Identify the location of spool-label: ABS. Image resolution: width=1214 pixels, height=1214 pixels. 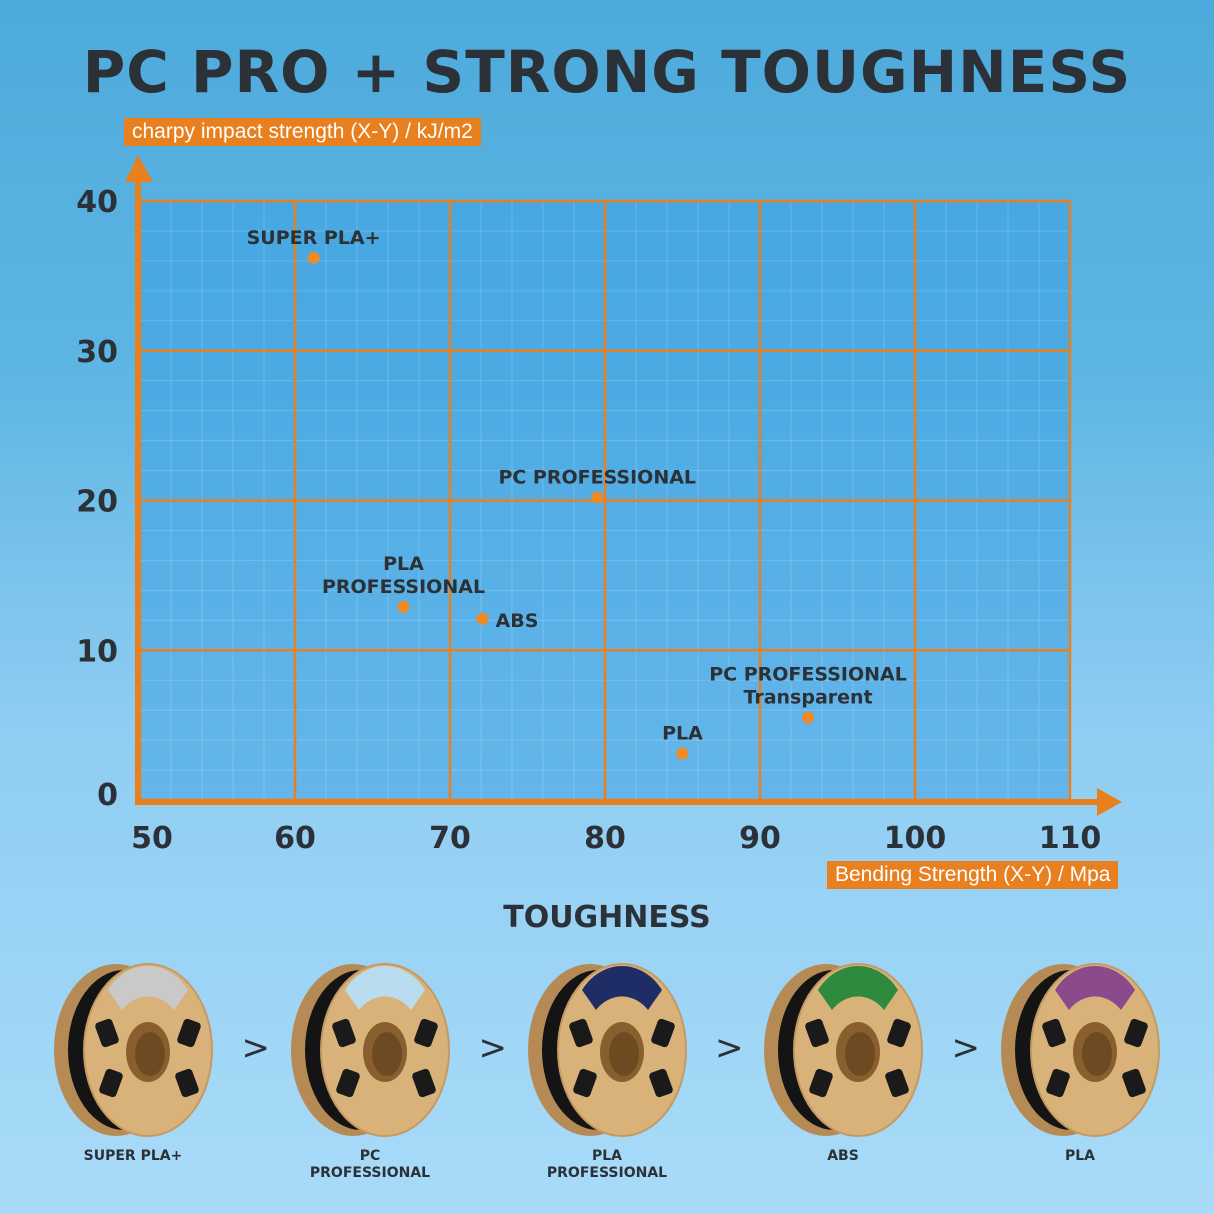
(843, 1156).